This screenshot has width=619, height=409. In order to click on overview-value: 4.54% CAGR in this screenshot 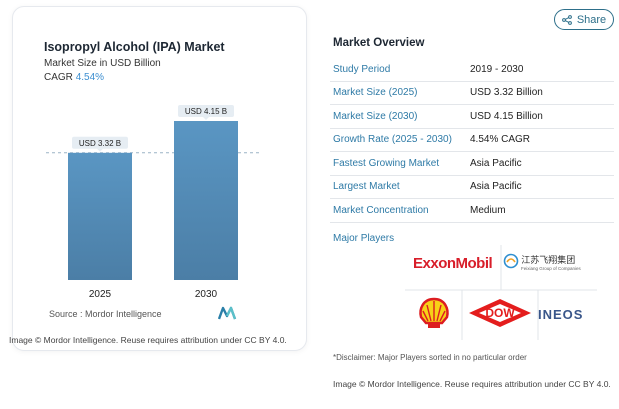, I will do `click(500, 140)`.